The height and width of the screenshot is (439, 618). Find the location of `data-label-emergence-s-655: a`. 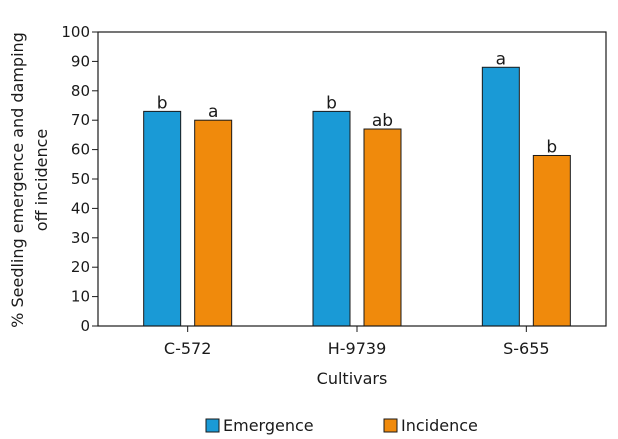

data-label-emergence-s-655: a is located at coordinates (501, 59).